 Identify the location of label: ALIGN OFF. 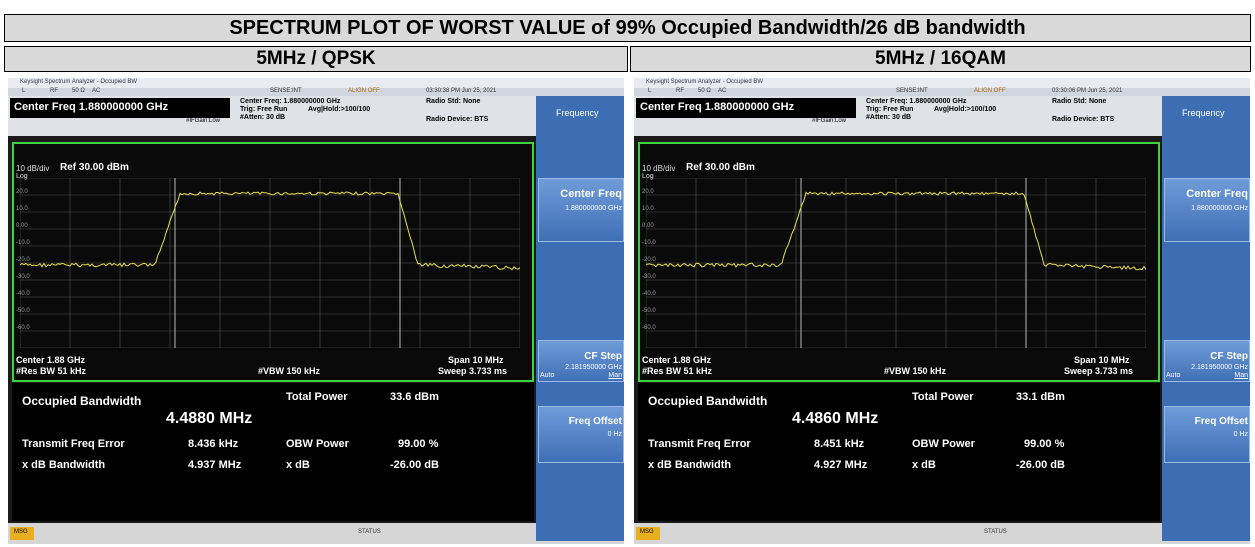
(990, 91).